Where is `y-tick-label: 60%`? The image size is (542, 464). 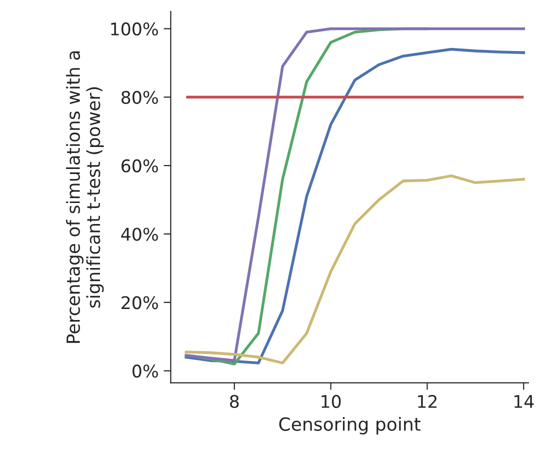
y-tick-label: 60% is located at coordinates (140, 165).